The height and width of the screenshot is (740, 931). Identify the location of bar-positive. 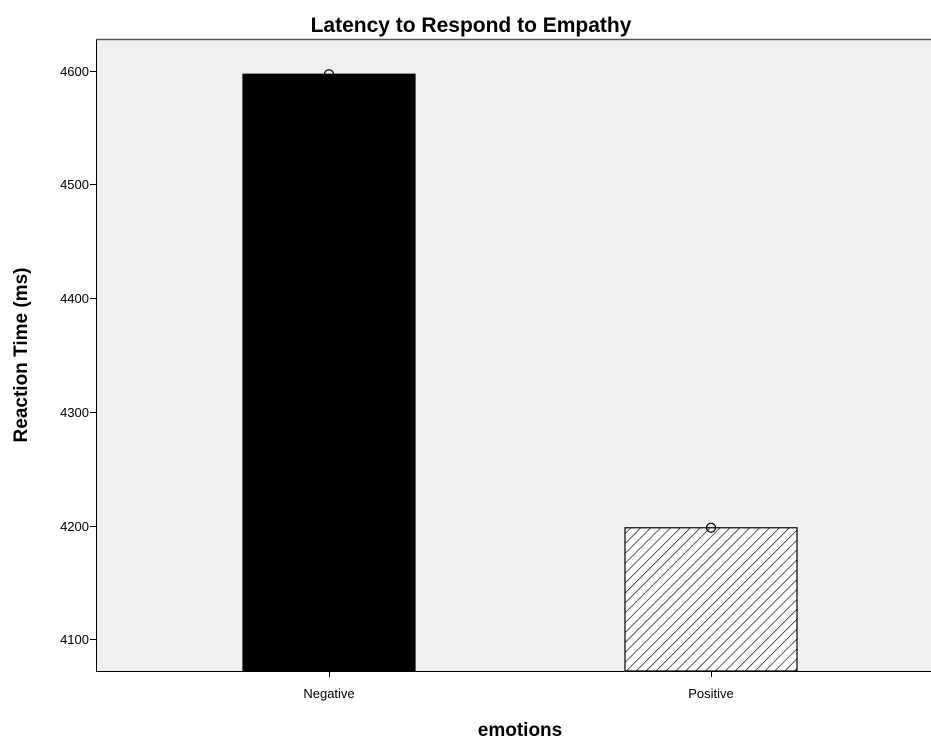
(711, 599).